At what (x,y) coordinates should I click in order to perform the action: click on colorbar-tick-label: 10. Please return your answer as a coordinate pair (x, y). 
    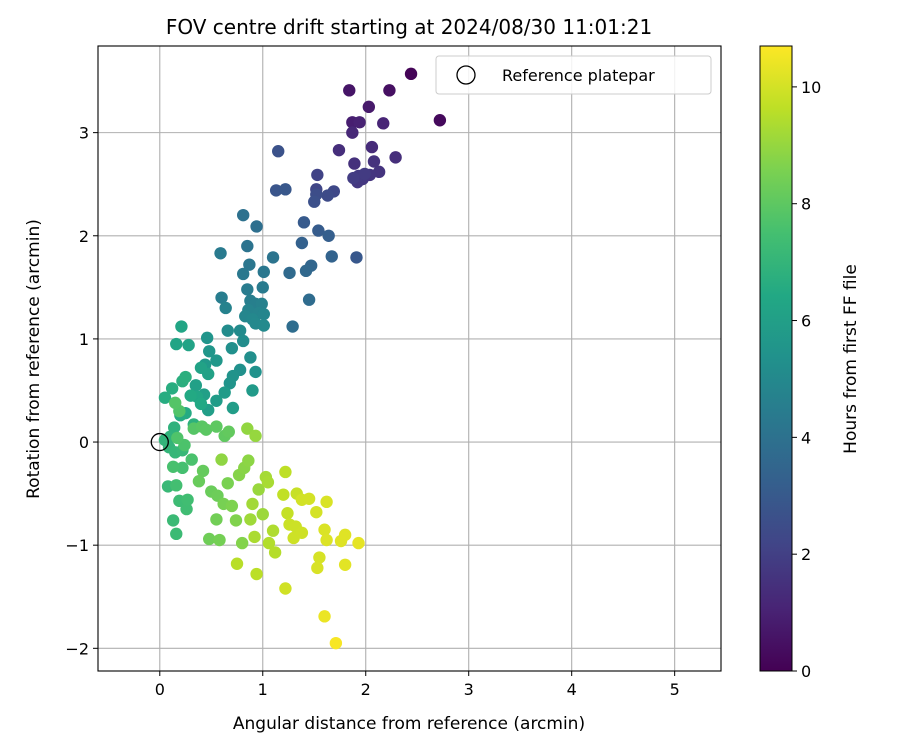
    Looking at the image, I should click on (811, 87).